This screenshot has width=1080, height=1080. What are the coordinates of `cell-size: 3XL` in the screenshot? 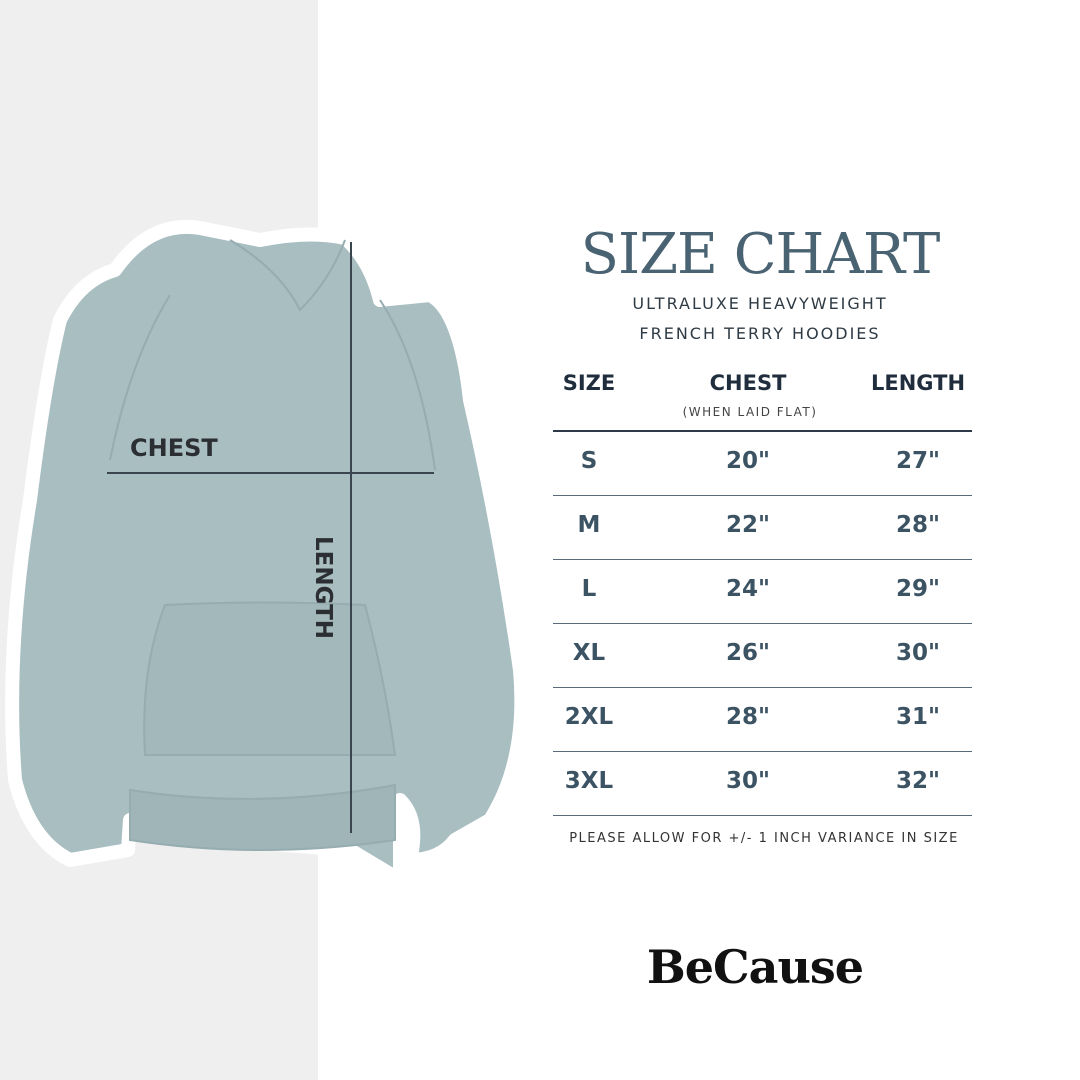 It's located at (589, 781).